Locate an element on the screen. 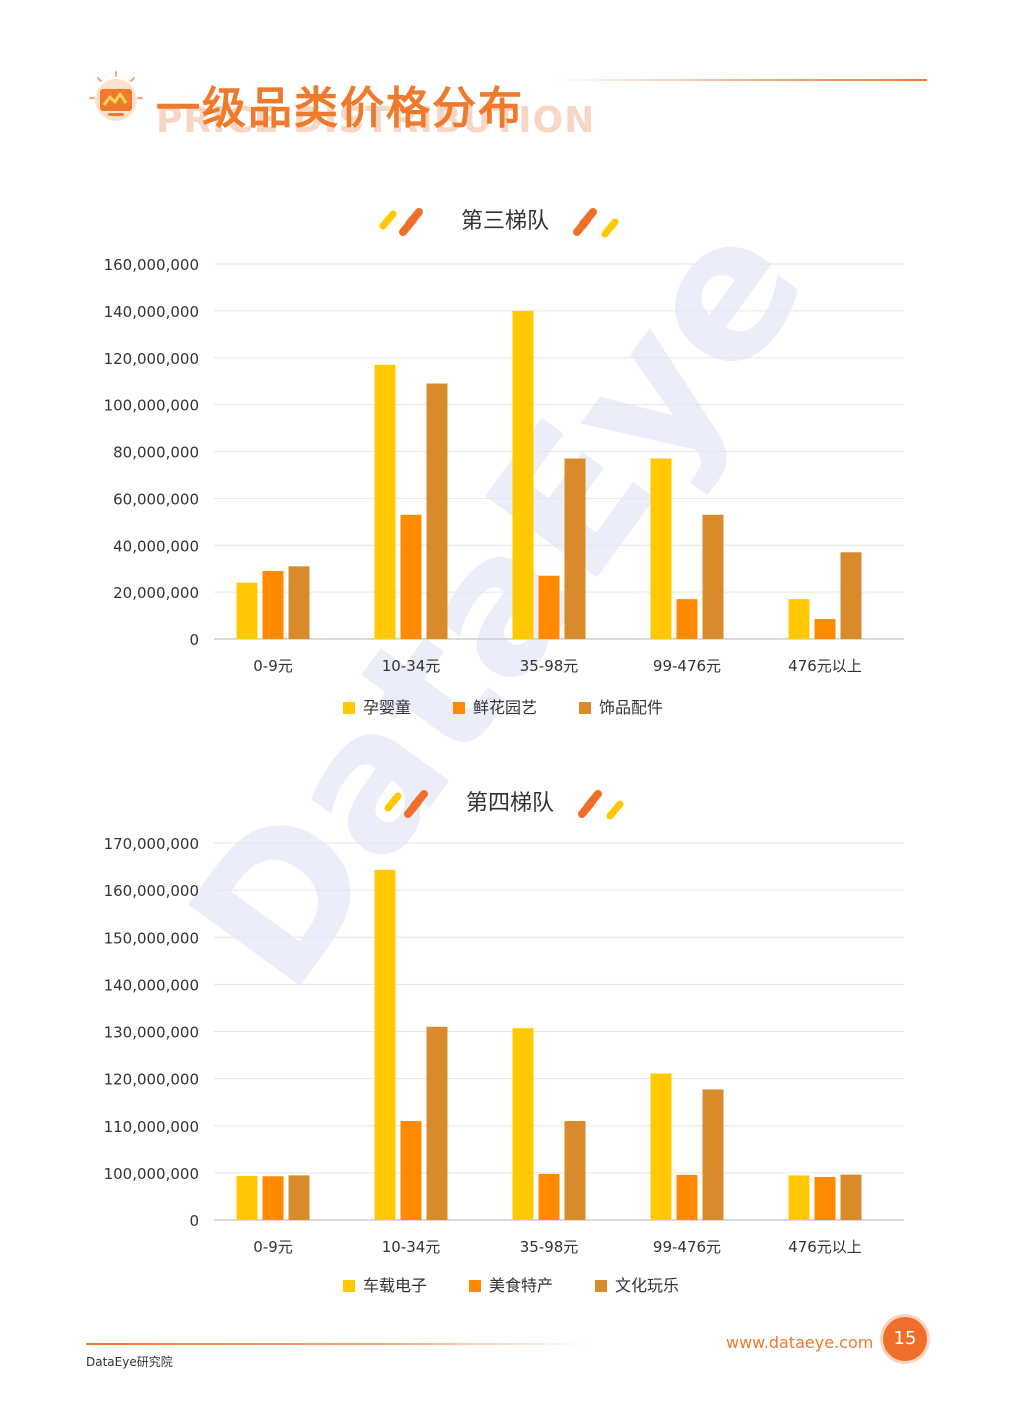  legend-label: 饰品配件 is located at coordinates (631, 707).